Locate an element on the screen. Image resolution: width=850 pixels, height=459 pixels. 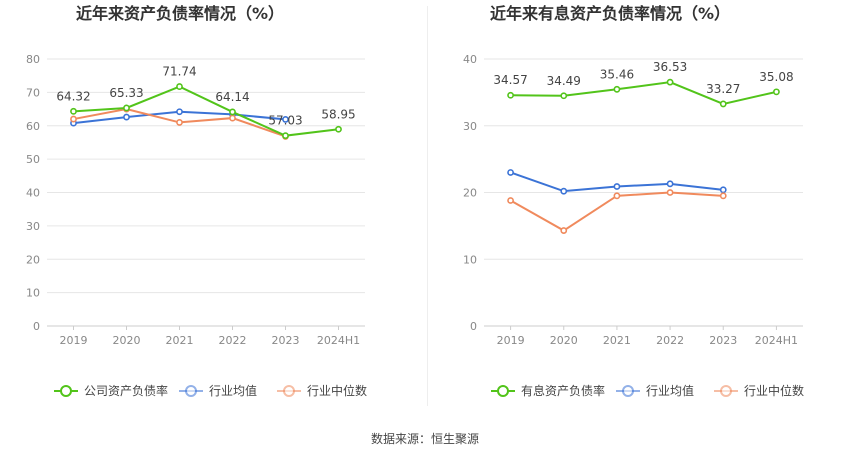
data-label: 34.49 is located at coordinates (564, 81).